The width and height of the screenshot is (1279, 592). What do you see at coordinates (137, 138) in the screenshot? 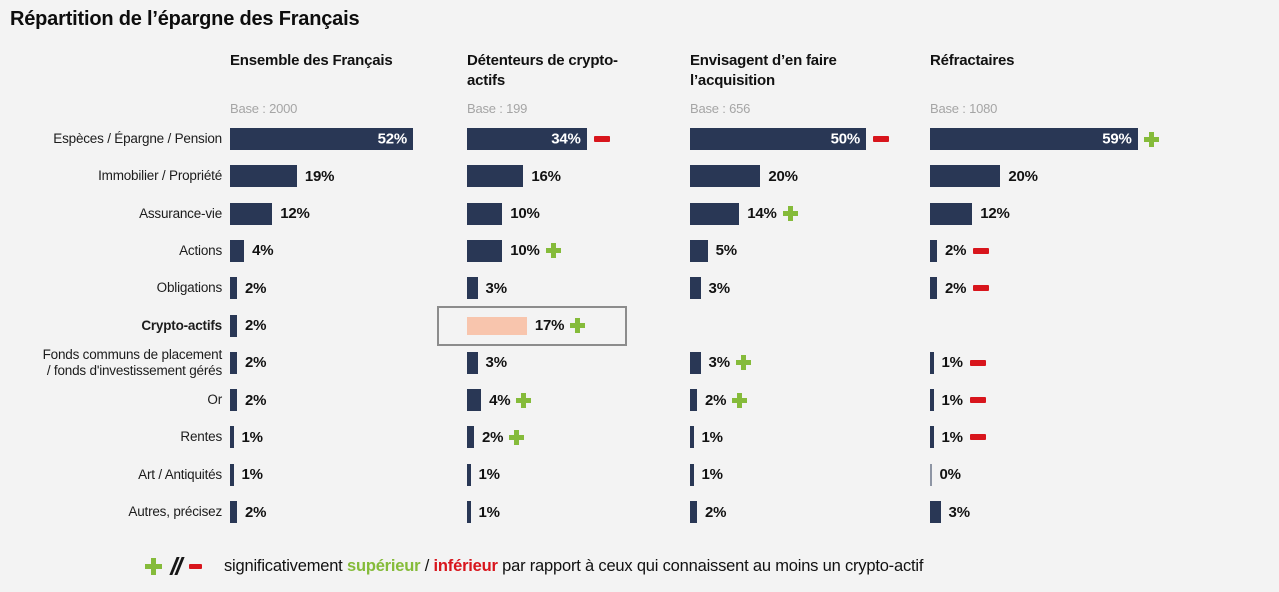
I see `category-label: Espèces / Épargne / Pension` at bounding box center [137, 138].